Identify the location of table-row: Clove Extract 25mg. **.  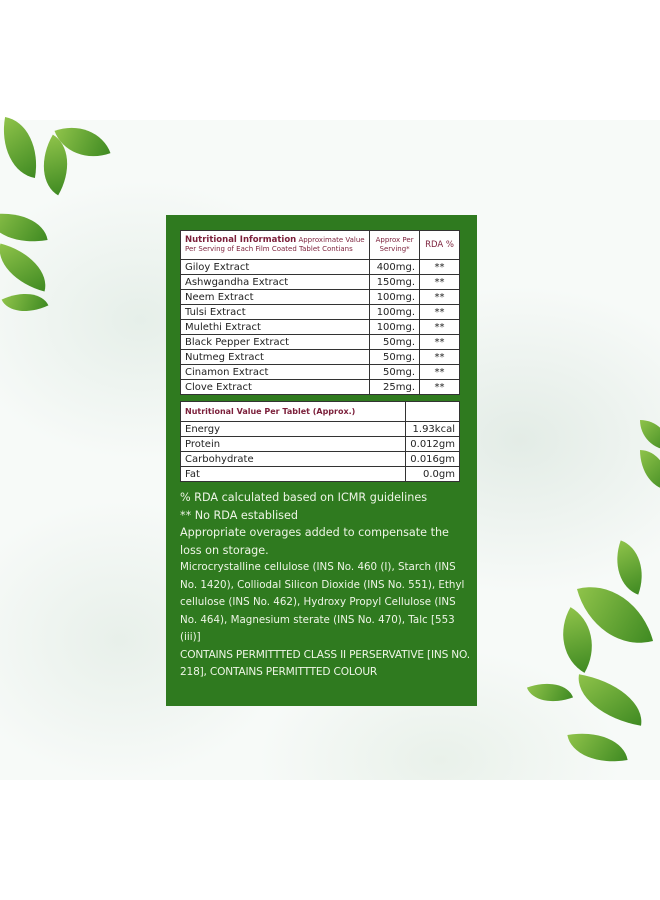
(320, 387).